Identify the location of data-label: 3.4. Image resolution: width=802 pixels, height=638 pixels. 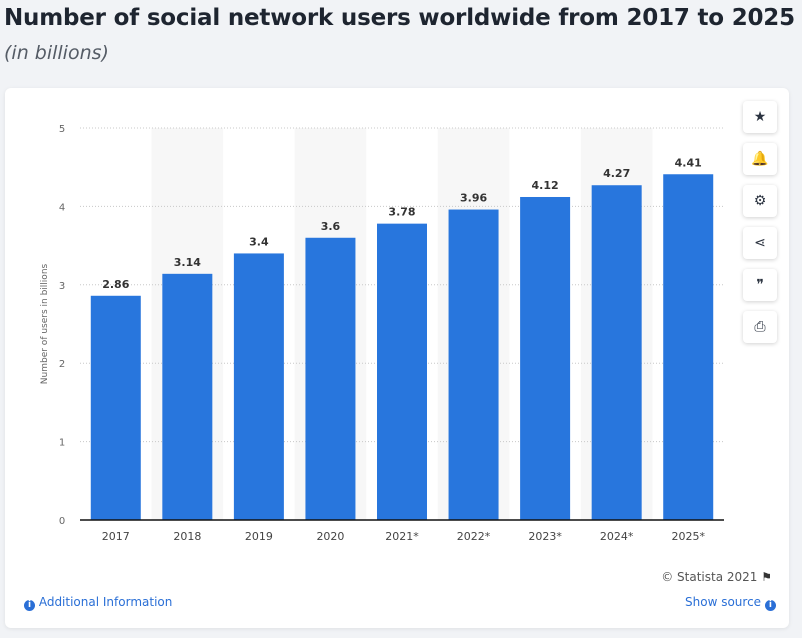
(259, 241).